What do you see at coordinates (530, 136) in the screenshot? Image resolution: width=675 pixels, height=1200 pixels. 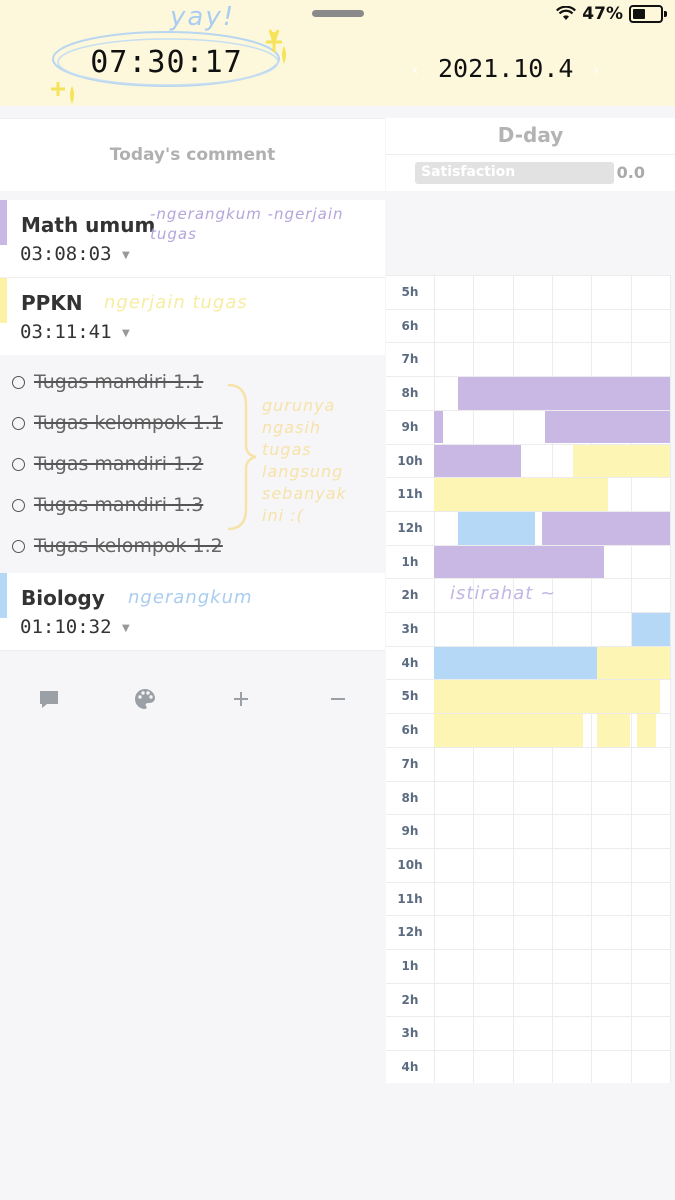 I see `dday-header: D-day` at bounding box center [530, 136].